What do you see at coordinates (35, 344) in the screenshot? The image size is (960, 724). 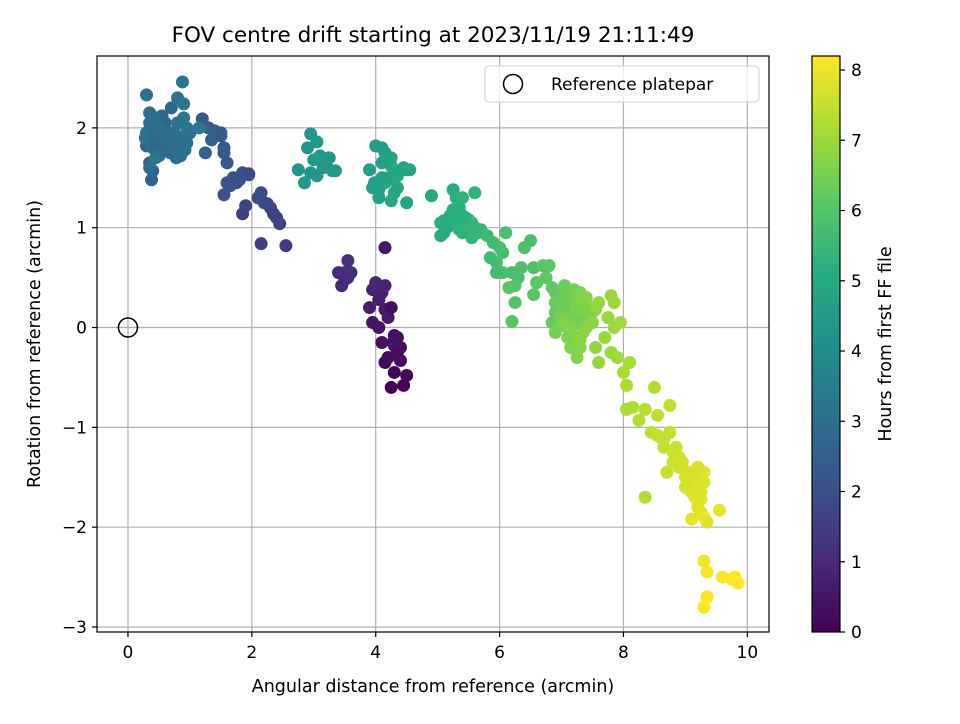 I see `y-axis-label: Rotation from reference (arcmin)` at bounding box center [35, 344].